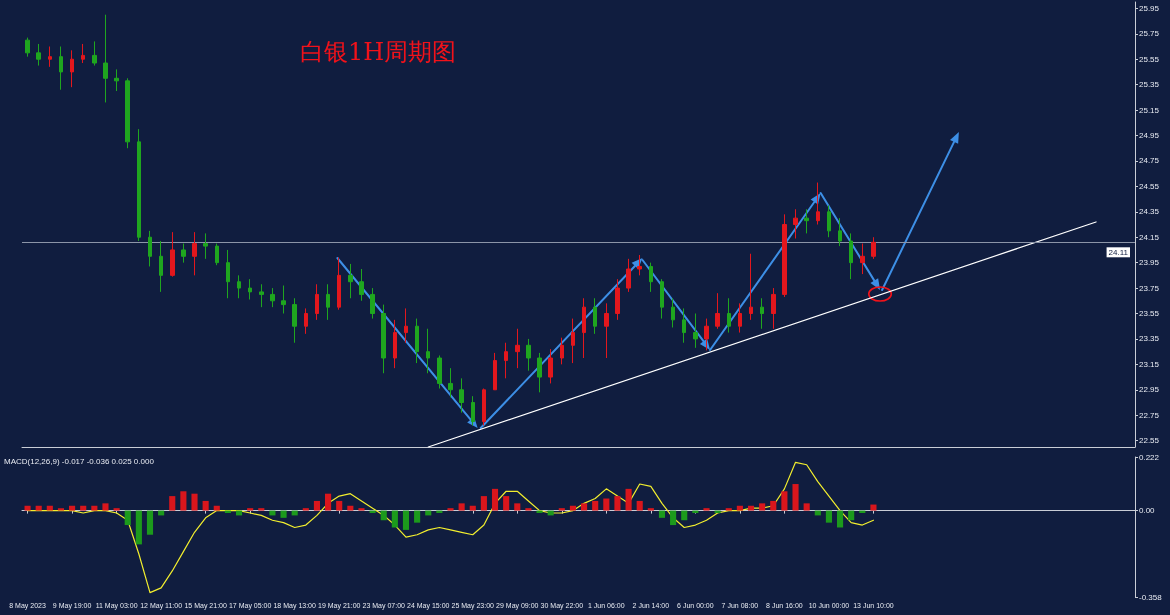  Describe the element at coordinates (1118, 252) in the screenshot. I see `ref-line-label: 24.11` at that location.